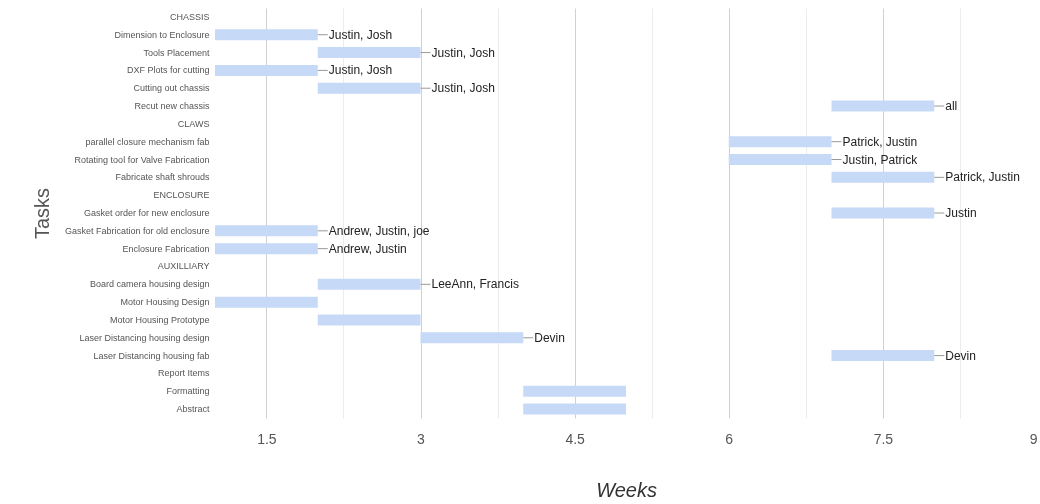 The width and height of the screenshot is (1040, 504). Describe the element at coordinates (137, 230) in the screenshot. I see `y-tick-label: Gasket Fabrication for old enclosure` at that location.